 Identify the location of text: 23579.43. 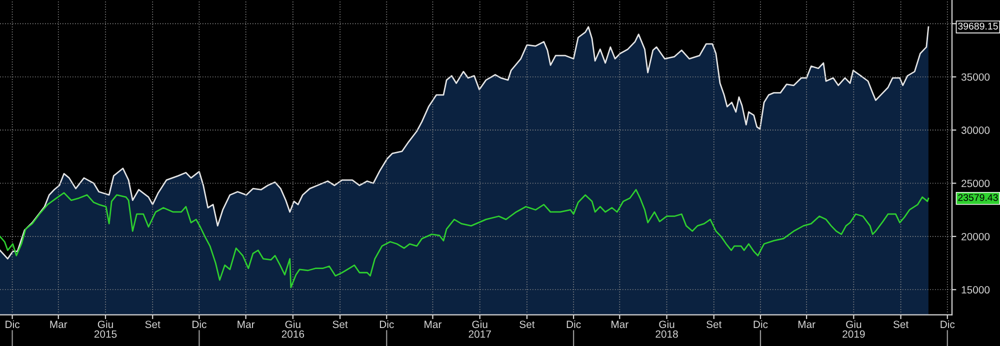
(978, 197).